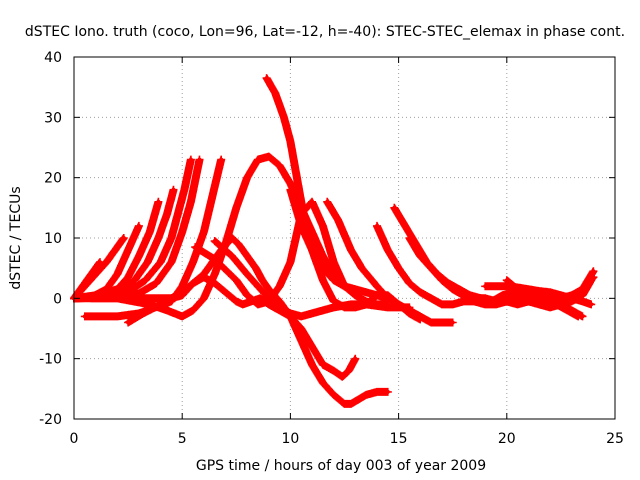  I want to click on x-tick-label: 10, so click(290, 439).